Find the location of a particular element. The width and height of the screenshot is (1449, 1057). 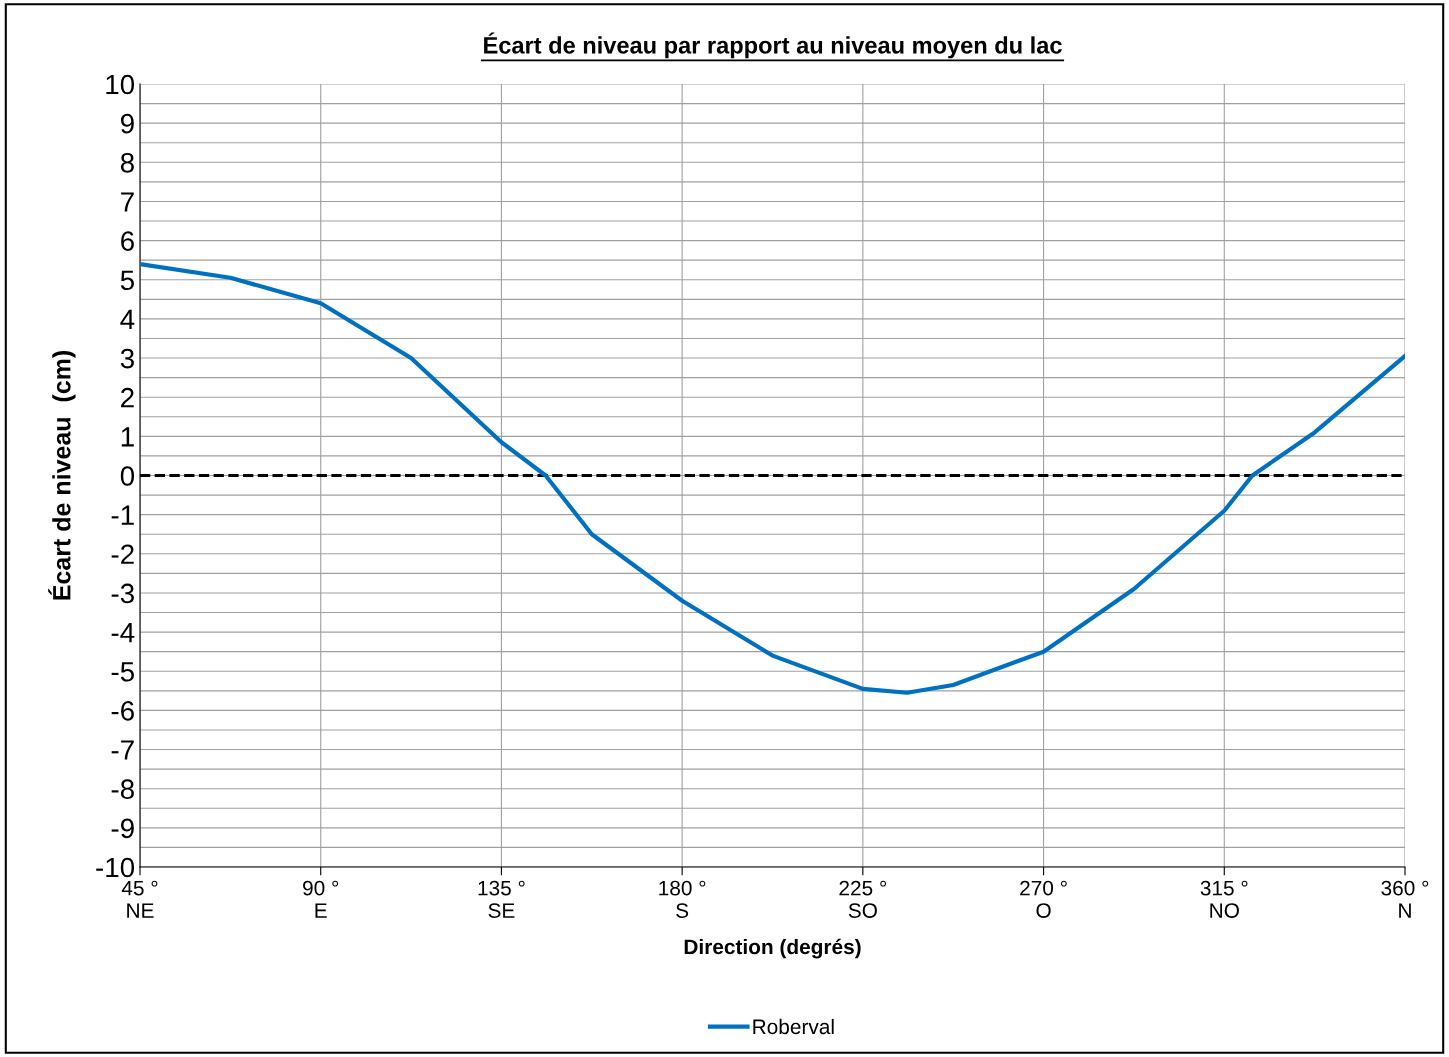

y-tick-label: -2 is located at coordinates (122, 554).